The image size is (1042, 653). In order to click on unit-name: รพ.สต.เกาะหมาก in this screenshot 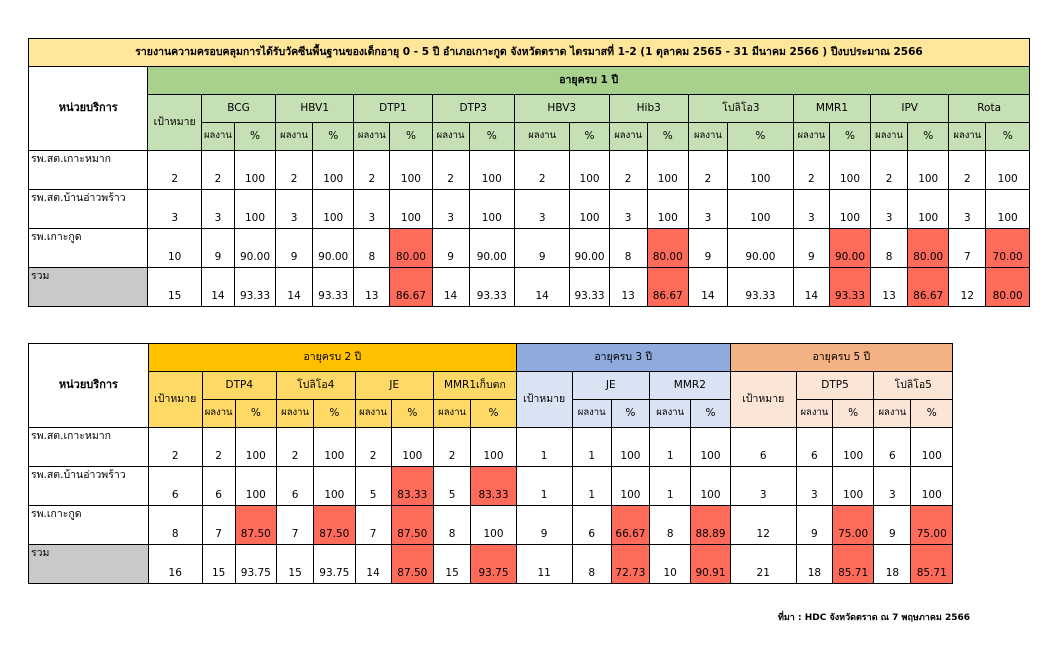, I will do `click(88, 447)`.